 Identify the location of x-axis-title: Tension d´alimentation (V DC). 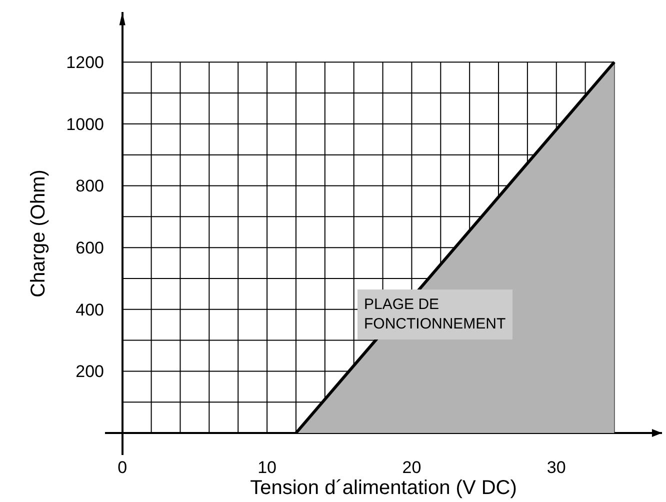
(383, 488).